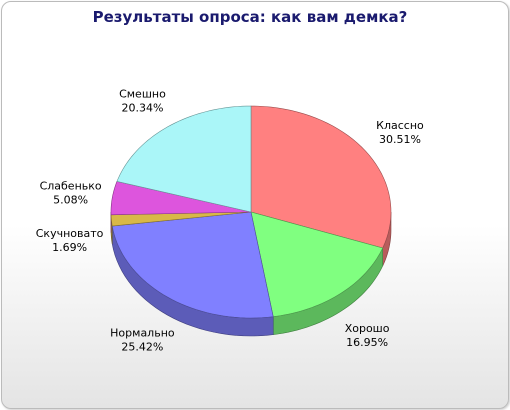 The width and height of the screenshot is (510, 410). What do you see at coordinates (142, 333) in the screenshot?
I see `slice-label: Нормально` at bounding box center [142, 333].